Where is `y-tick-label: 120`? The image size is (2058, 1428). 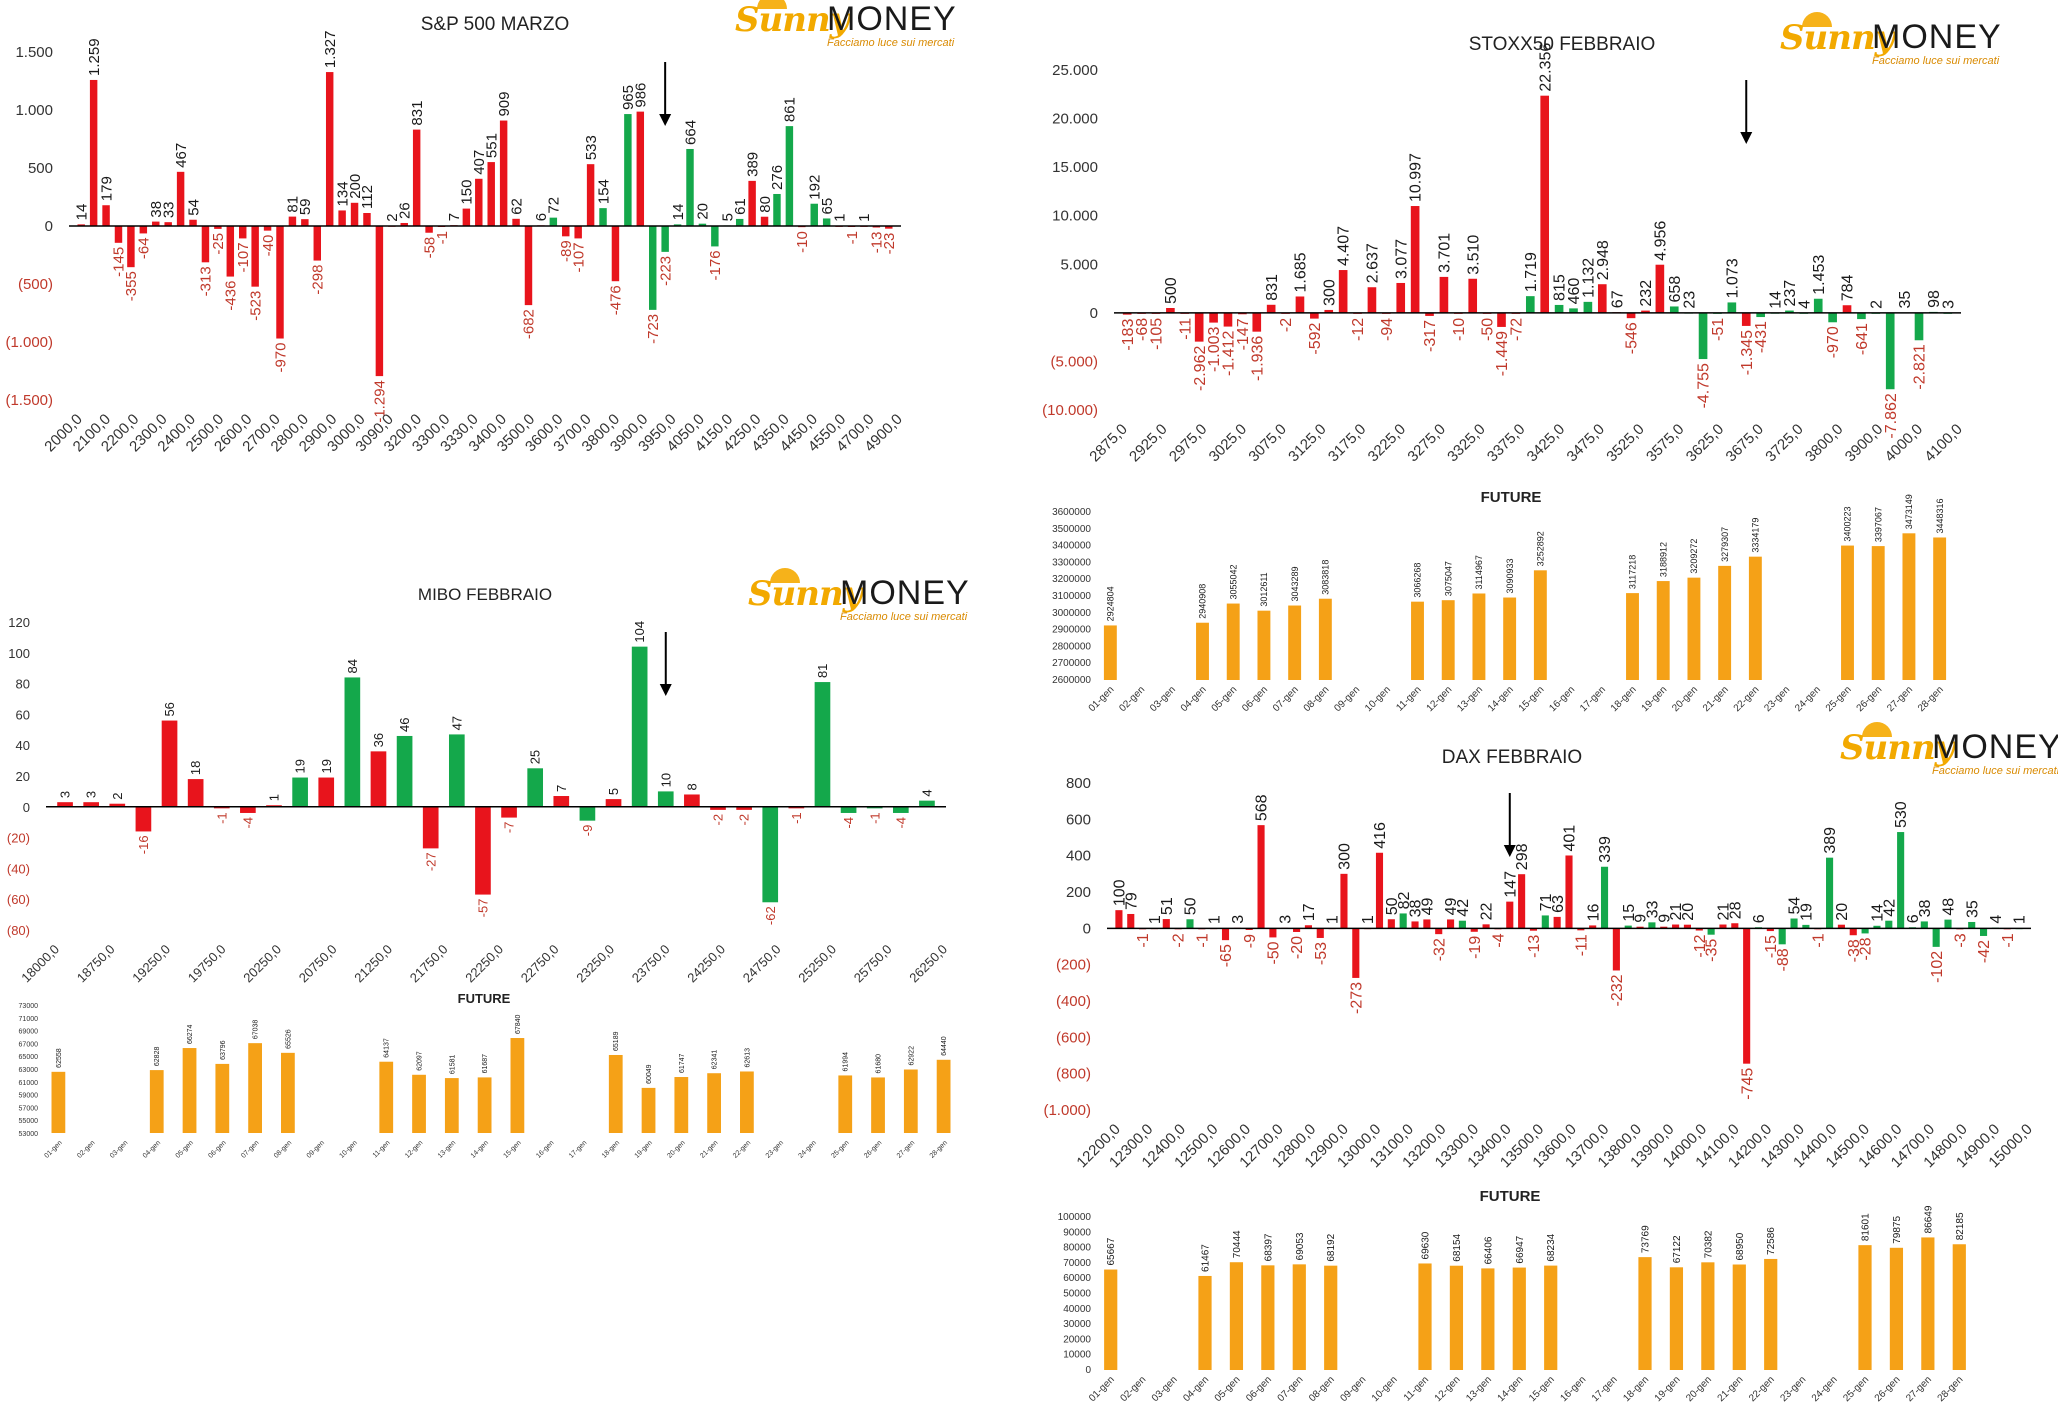
y-tick-label: 120 is located at coordinates (19, 622).